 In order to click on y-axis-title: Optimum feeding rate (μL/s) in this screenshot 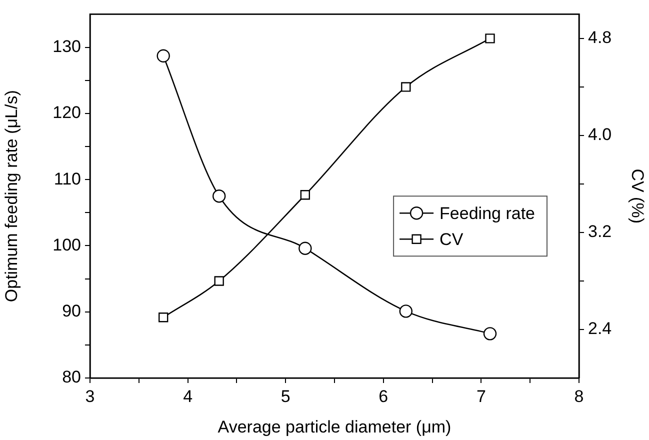, I will do `click(11, 196)`.